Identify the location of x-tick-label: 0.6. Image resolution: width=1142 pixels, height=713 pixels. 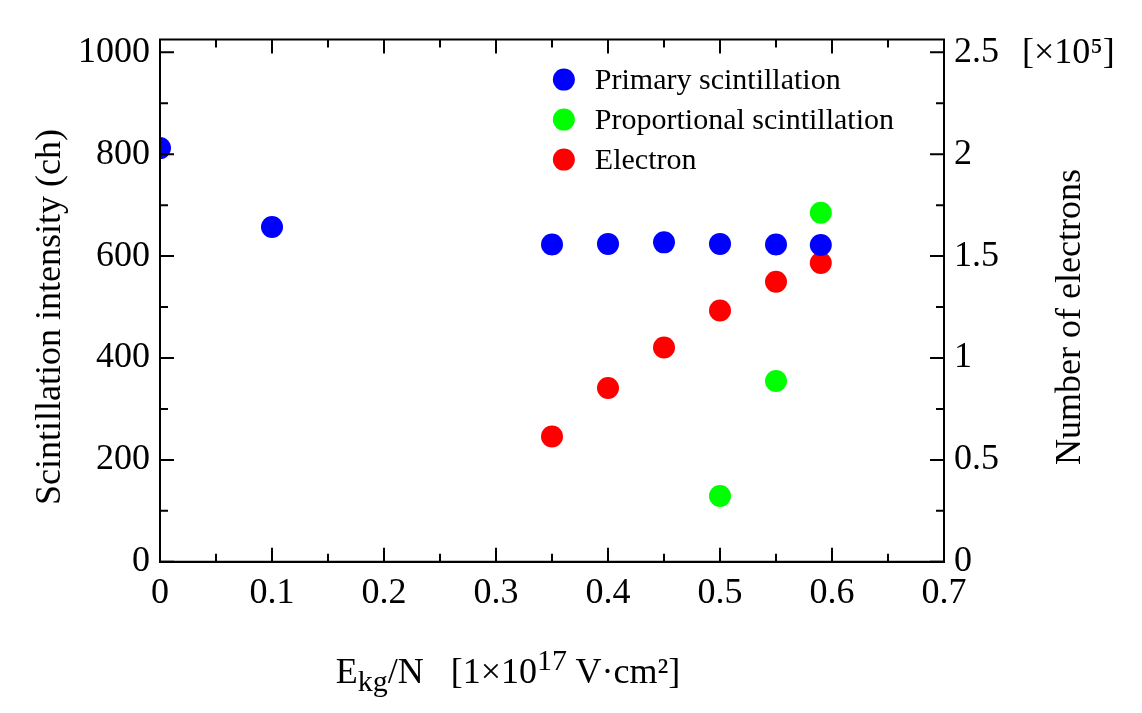
(832, 590).